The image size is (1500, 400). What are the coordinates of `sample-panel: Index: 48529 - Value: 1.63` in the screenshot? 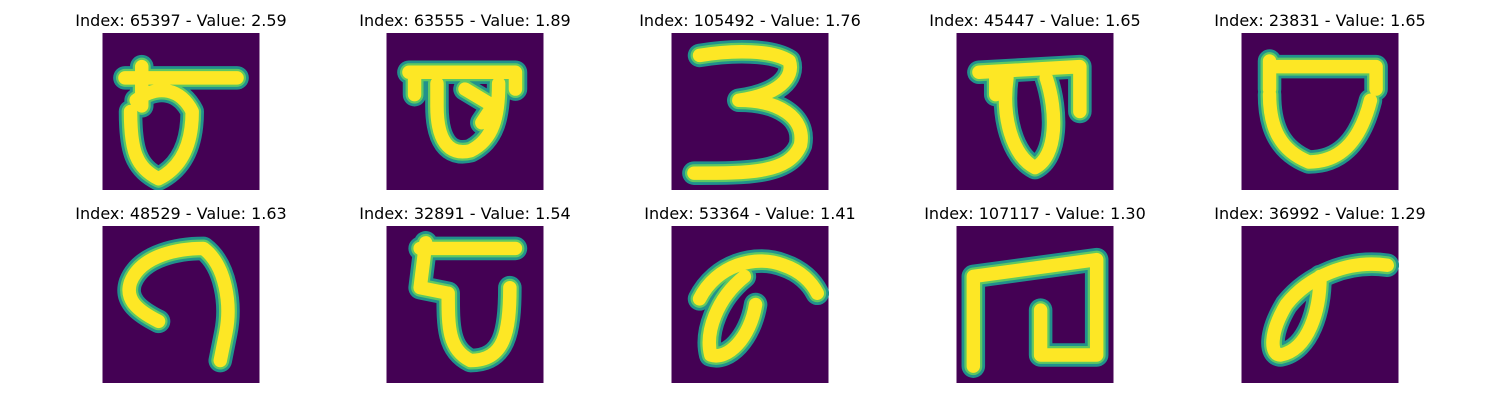 It's located at (181, 294).